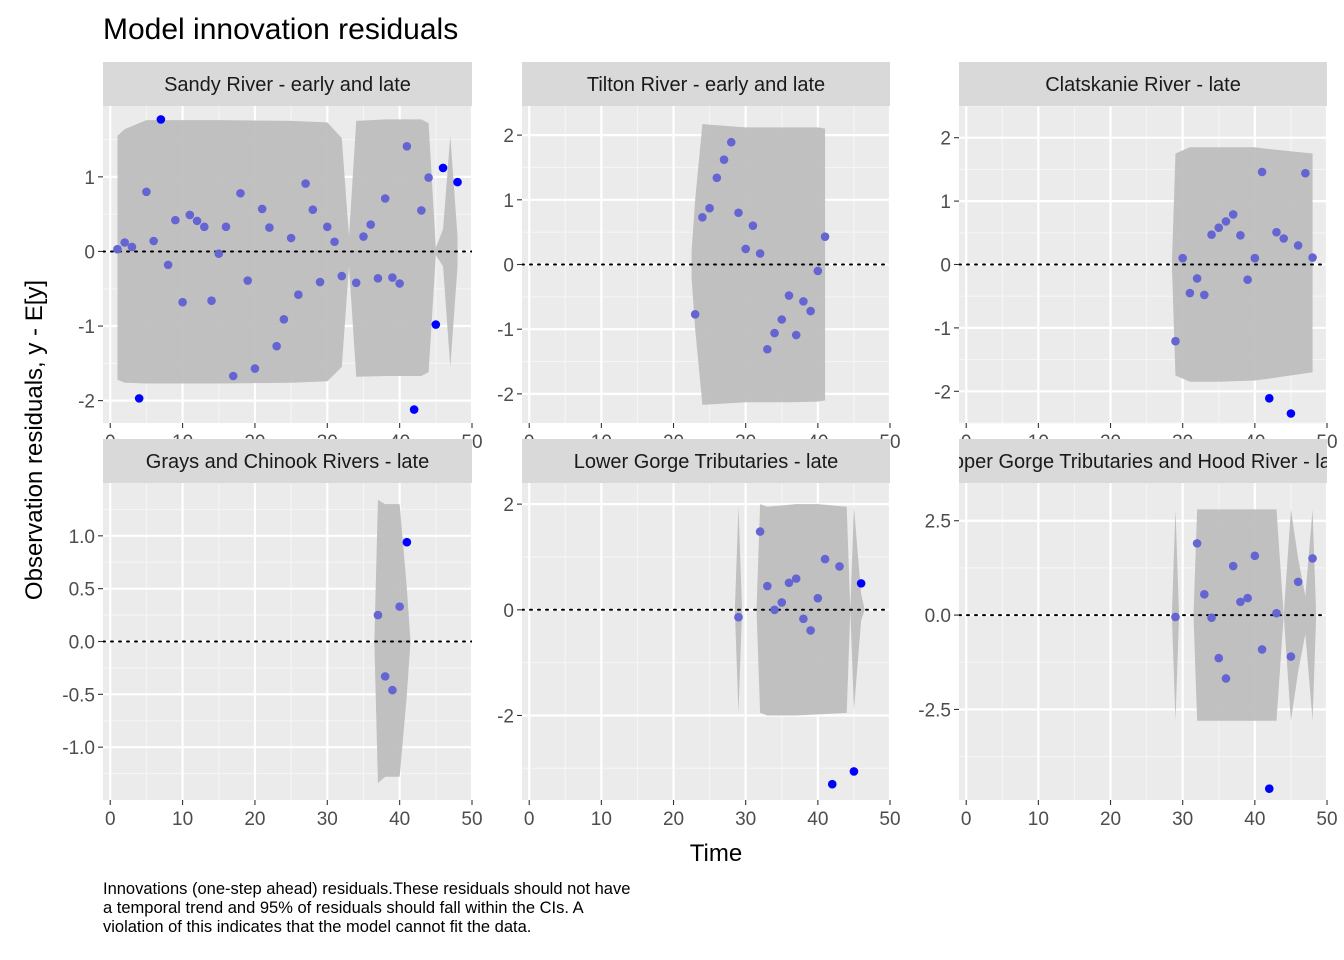  Describe the element at coordinates (78, 695) in the screenshot. I see `y-tick-label: -0.5` at that location.